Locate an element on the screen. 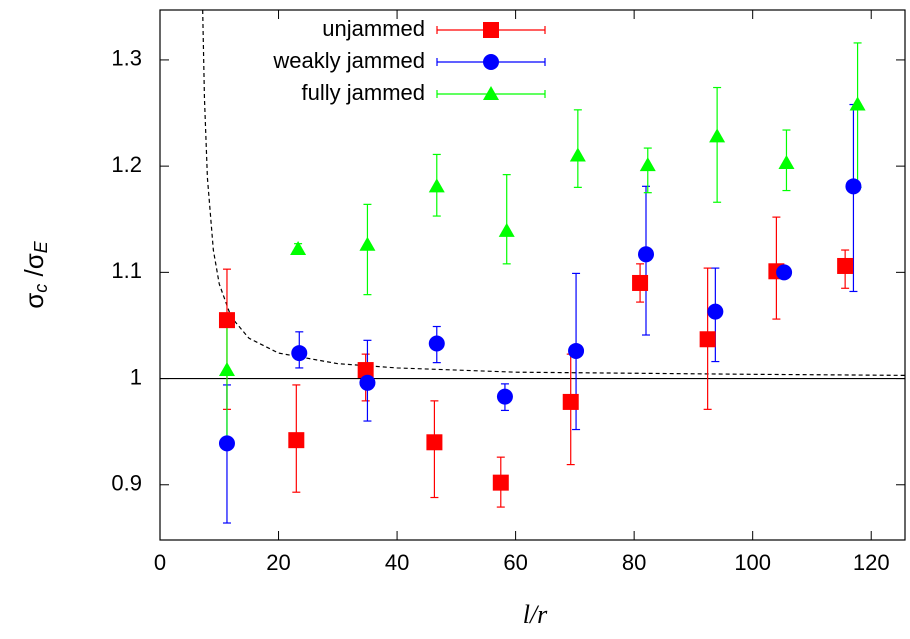 The height and width of the screenshot is (639, 910). y-tick-label: 1 is located at coordinates (136, 376).